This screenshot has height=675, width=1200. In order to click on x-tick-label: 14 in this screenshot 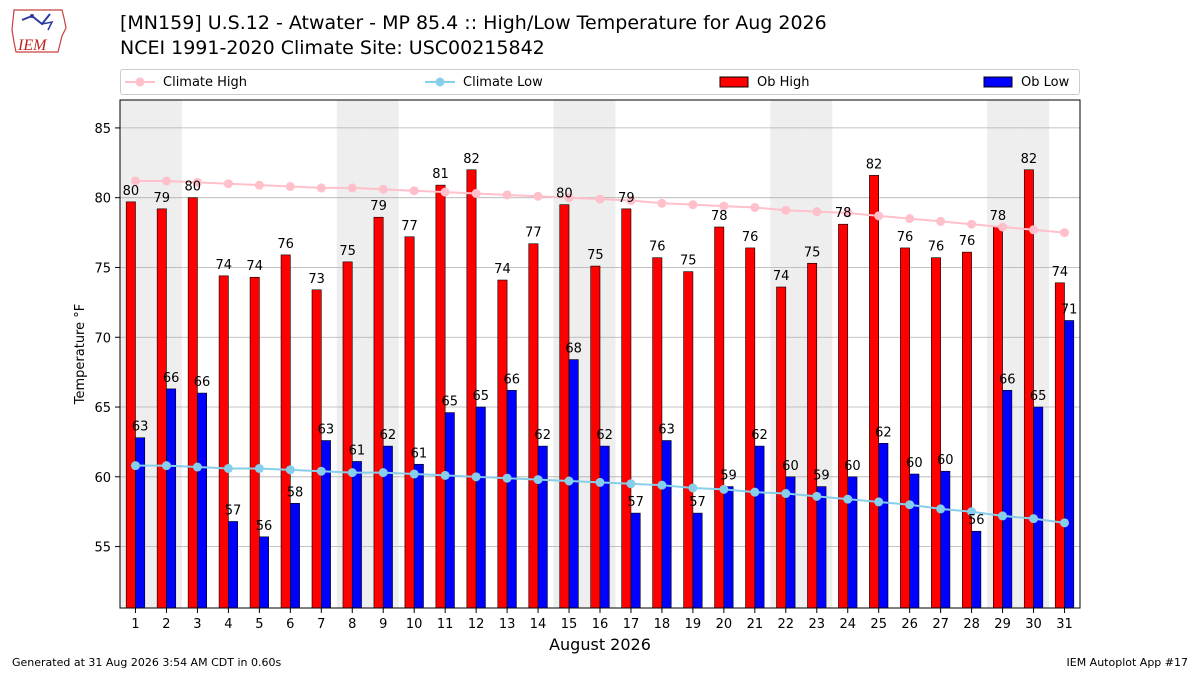, I will do `click(538, 624)`.